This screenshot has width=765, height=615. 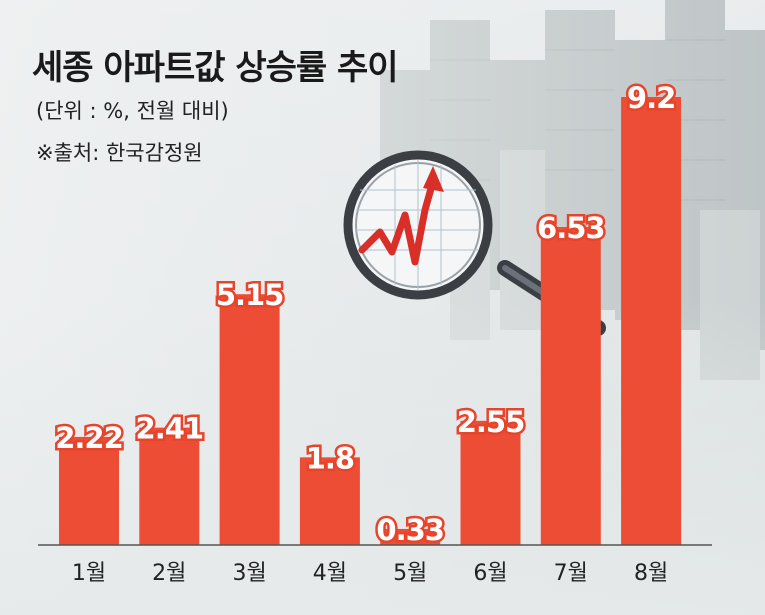 I want to click on bar-1월, so click(x=89, y=490).